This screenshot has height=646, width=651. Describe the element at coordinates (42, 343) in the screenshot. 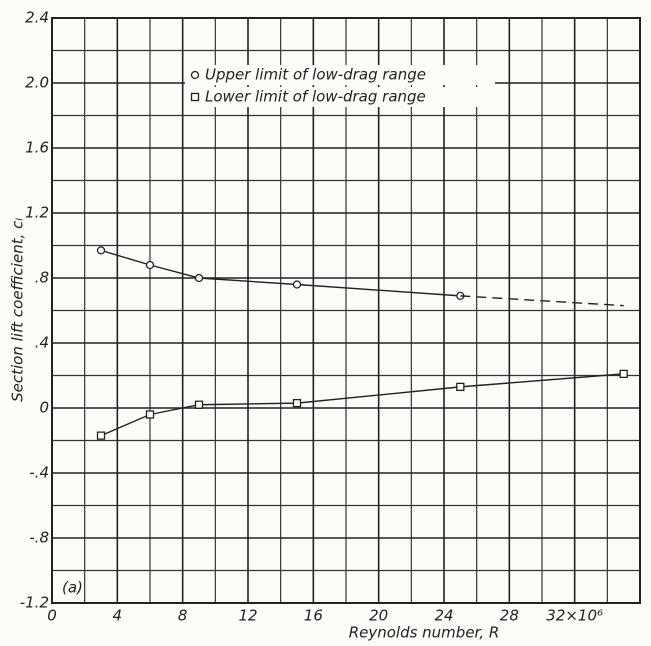

I see `y-tick-label: .4` at that location.